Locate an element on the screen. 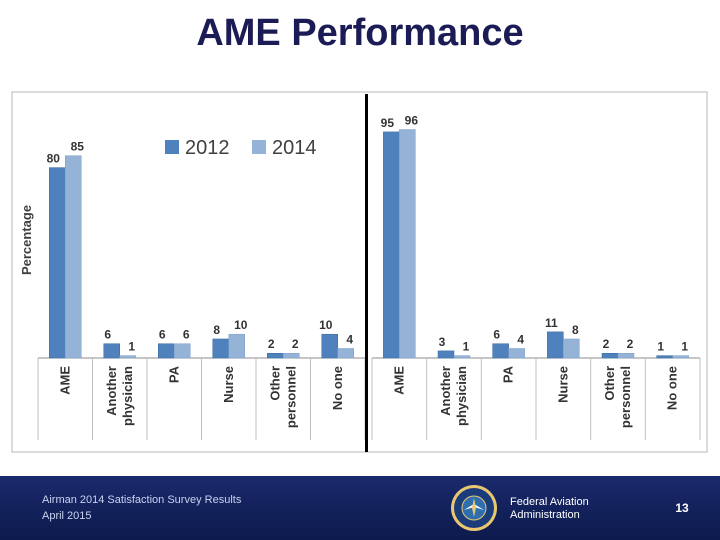 The height and width of the screenshot is (540, 720). legend-swatch-2012 is located at coordinates (172, 147).